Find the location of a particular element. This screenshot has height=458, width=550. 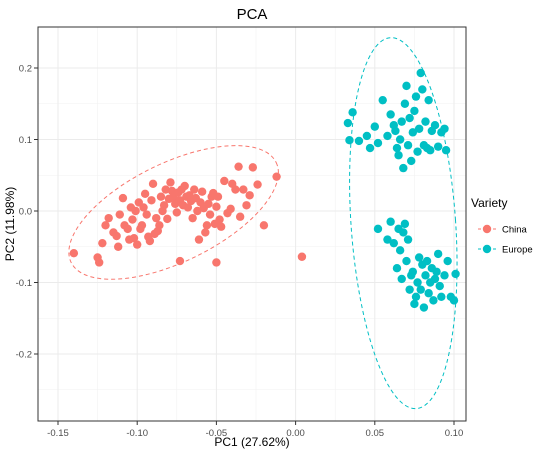

x-tick-label: 0.05 is located at coordinates (375, 433).